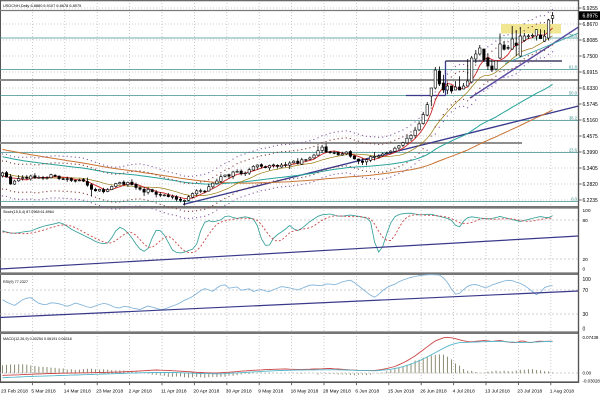  What do you see at coordinates (28, 212) in the screenshot?
I see `svg-text: Stoch(15,5,4) 87.0968 61.8964` at bounding box center [28, 212].